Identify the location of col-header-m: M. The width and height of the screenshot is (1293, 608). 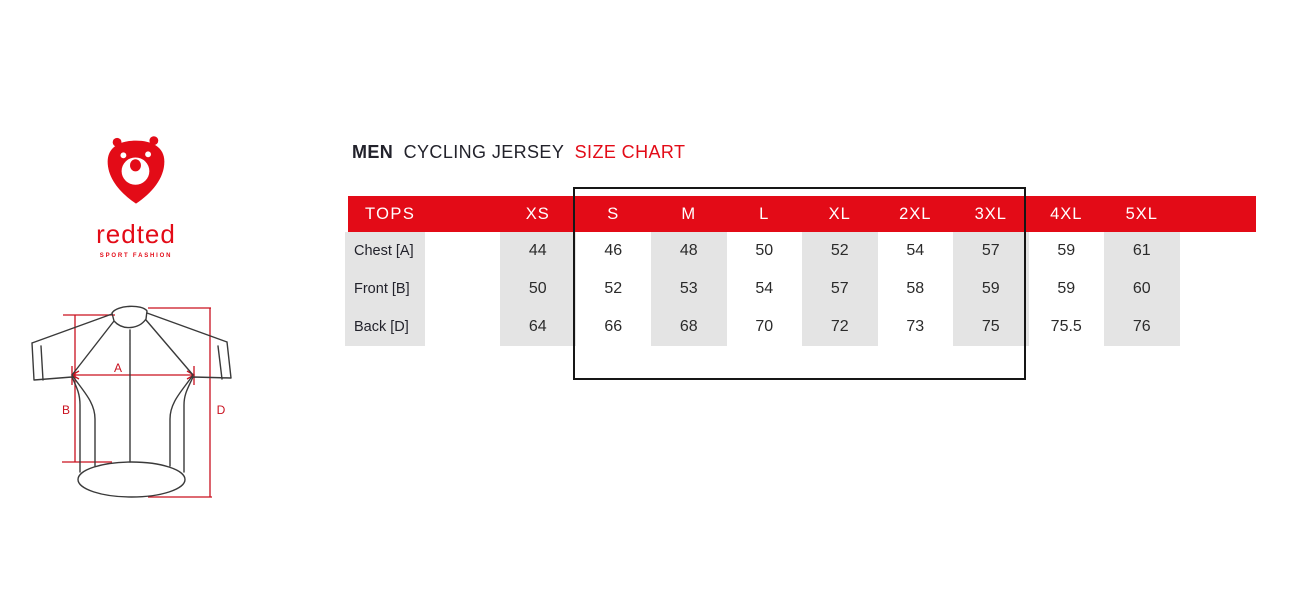
(689, 213).